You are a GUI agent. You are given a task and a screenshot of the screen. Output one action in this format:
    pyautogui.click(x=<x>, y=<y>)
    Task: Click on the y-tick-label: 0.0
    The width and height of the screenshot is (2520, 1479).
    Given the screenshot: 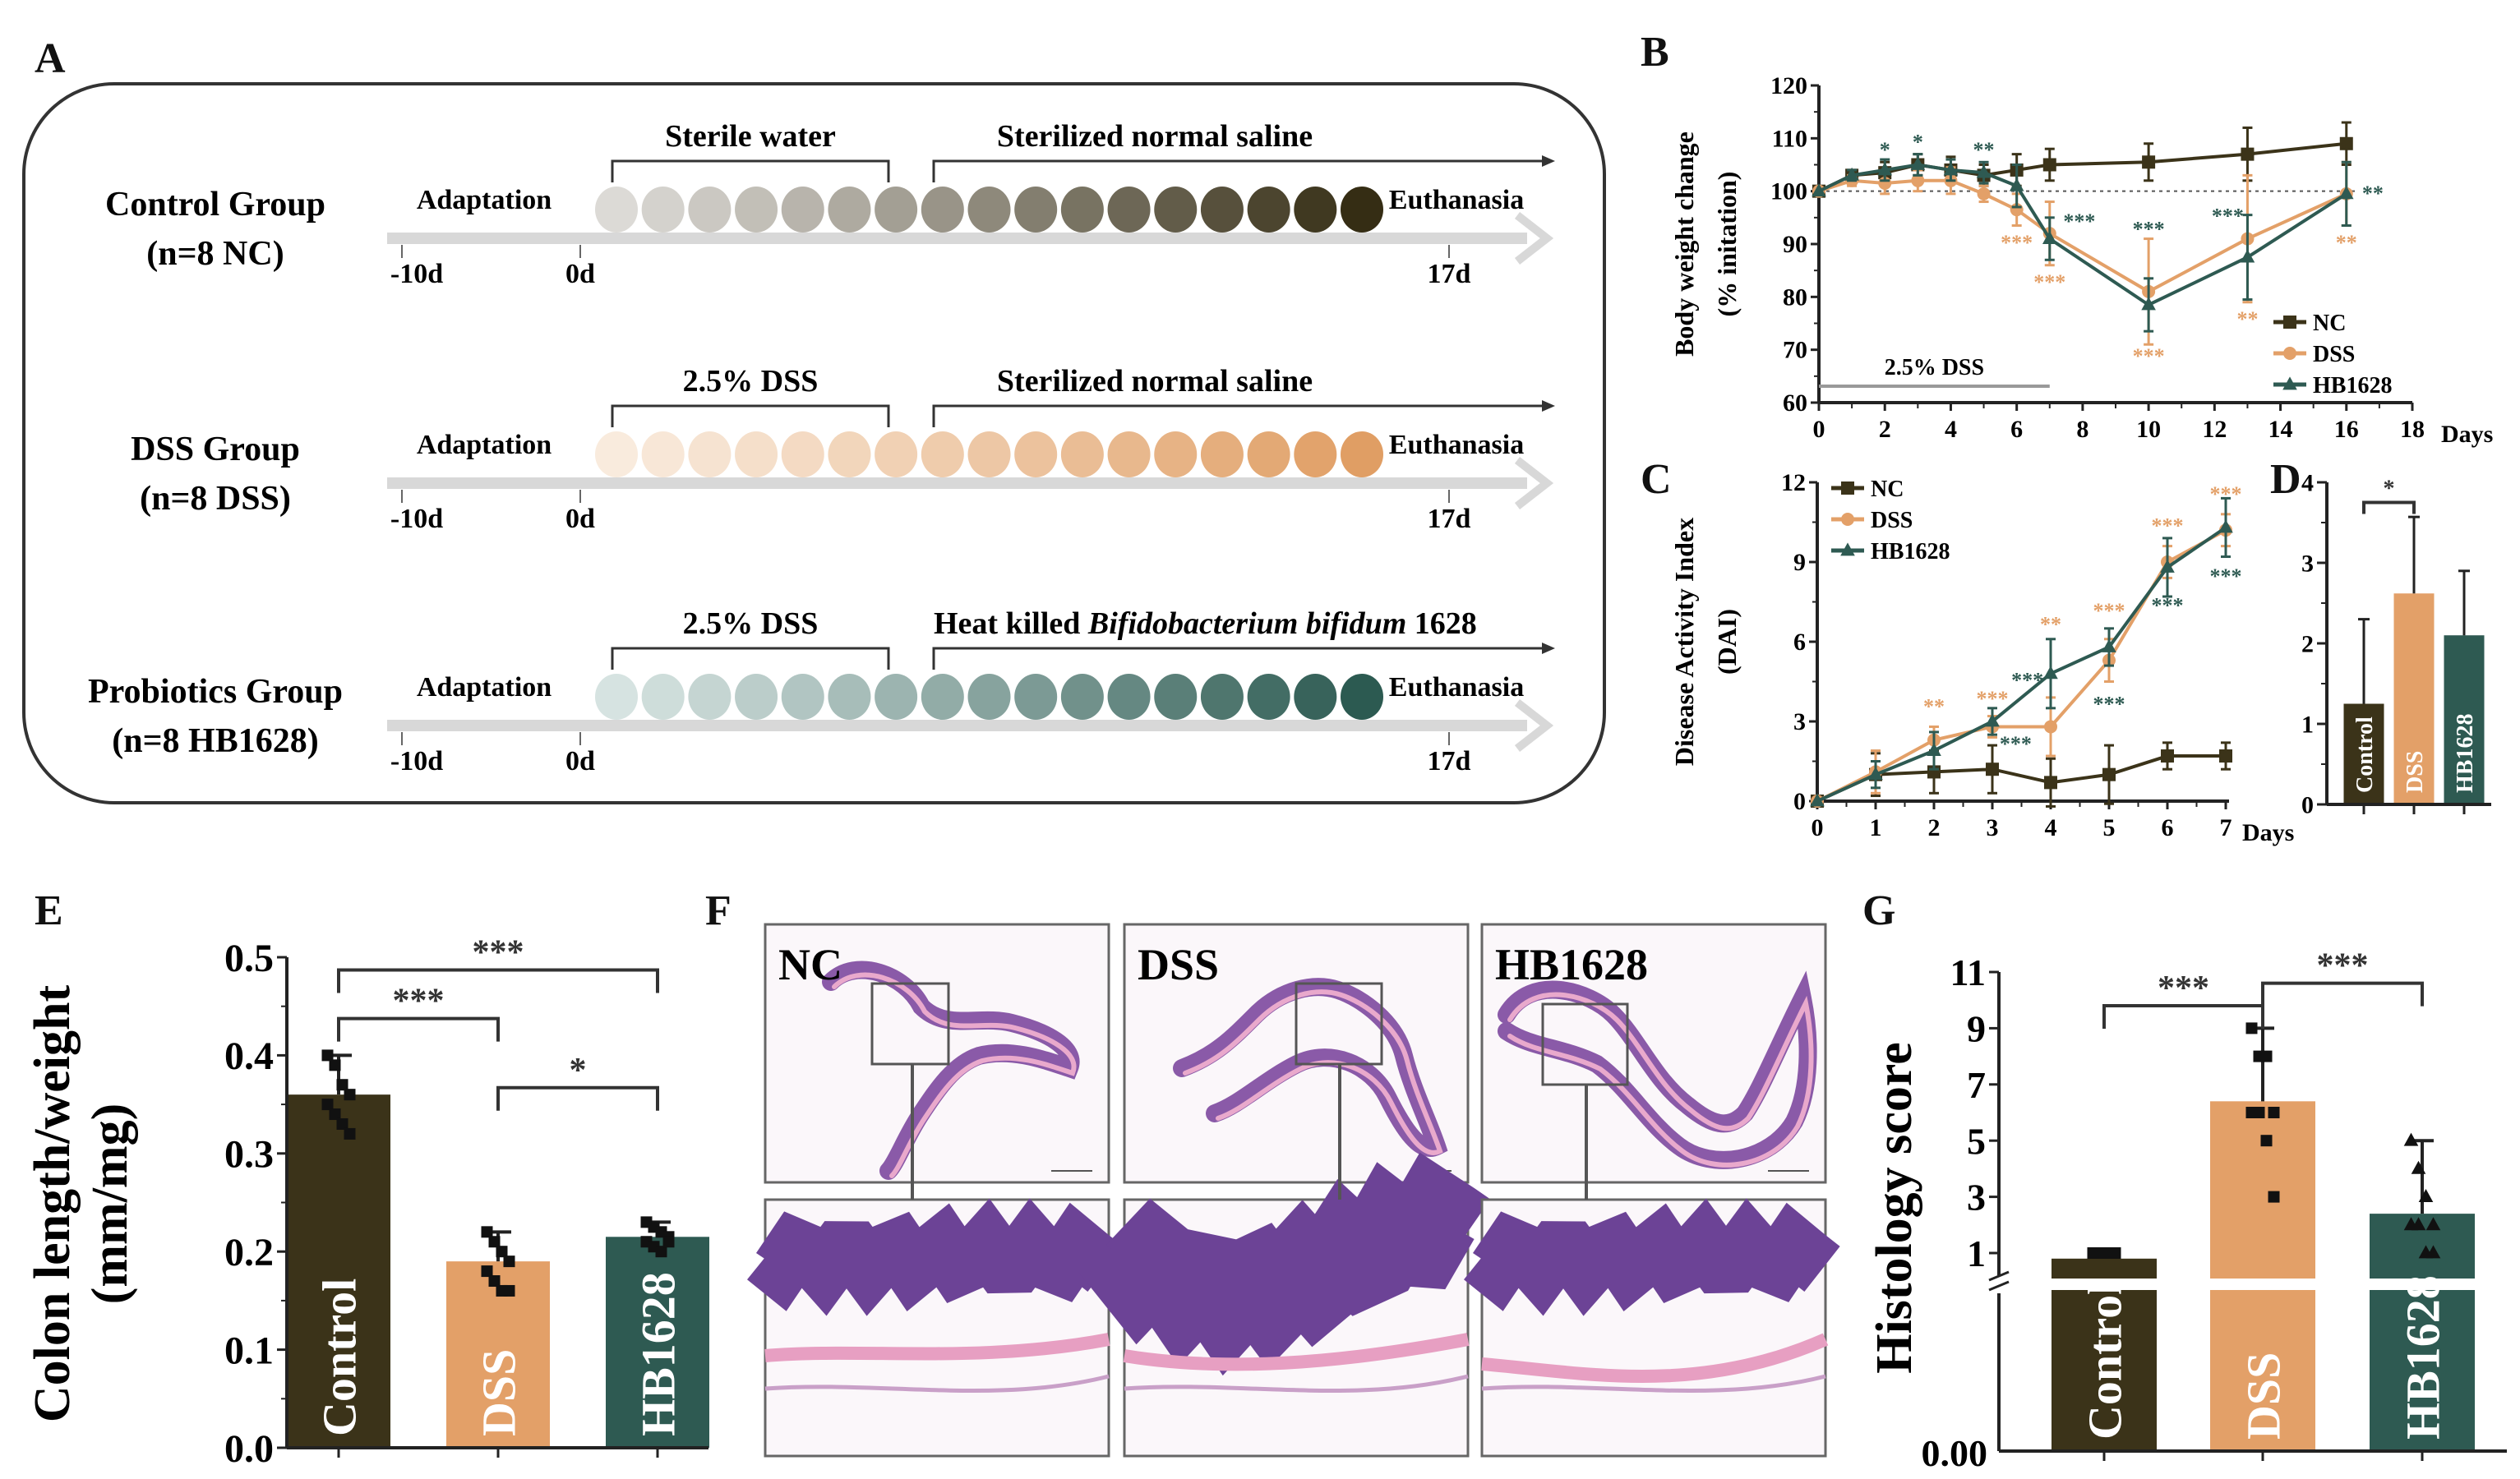 What is the action you would take?
    pyautogui.click(x=249, y=1449)
    